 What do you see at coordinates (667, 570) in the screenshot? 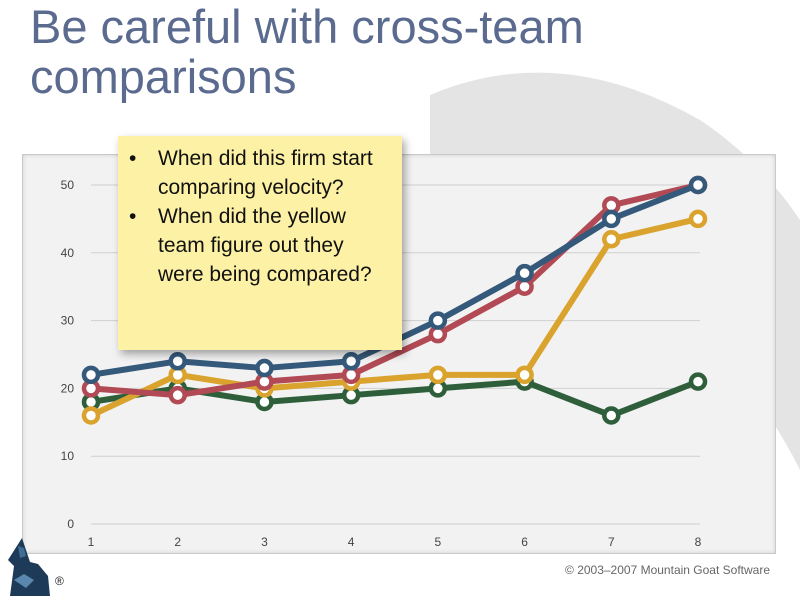
I see `copyright-text: © 2003–2007 Mountain Goat Software` at bounding box center [667, 570].